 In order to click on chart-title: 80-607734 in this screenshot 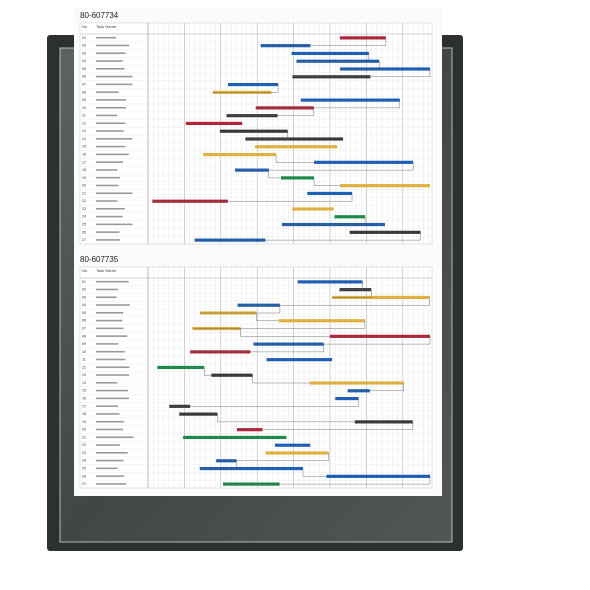, I will do `click(99, 15)`.